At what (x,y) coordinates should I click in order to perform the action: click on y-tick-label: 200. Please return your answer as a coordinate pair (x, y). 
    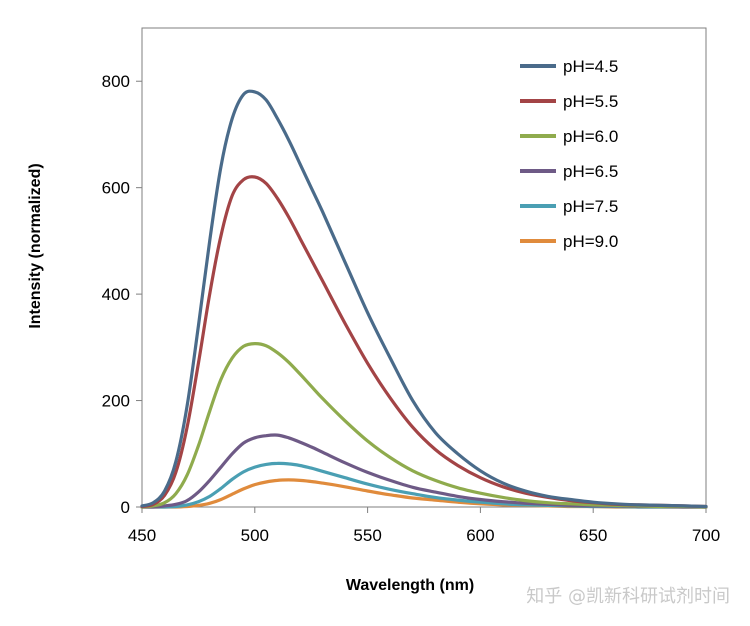
    Looking at the image, I should click on (116, 401).